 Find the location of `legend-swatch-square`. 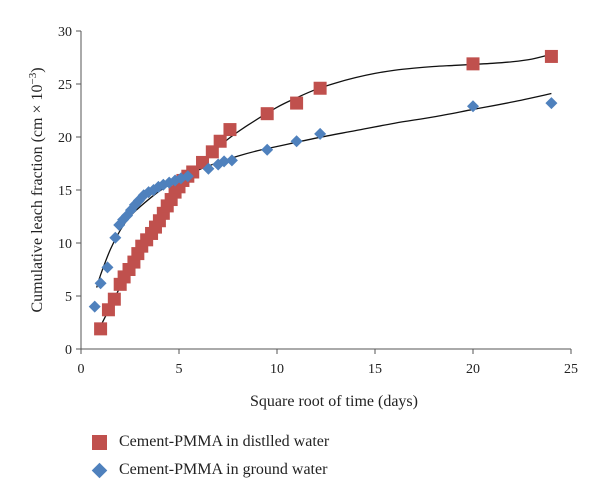

legend-swatch-square is located at coordinates (99, 442).